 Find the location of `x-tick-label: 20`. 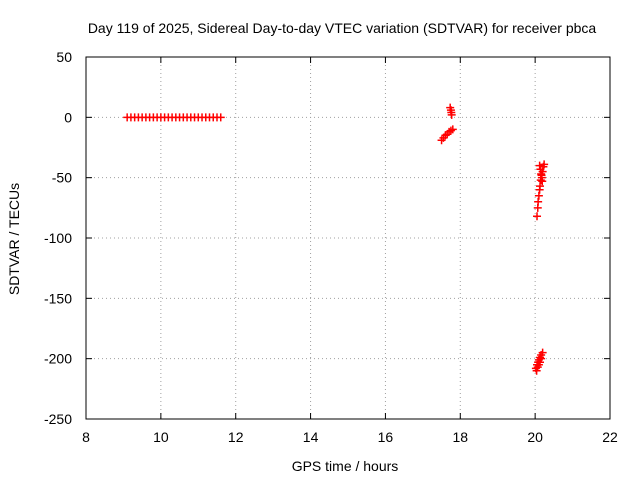

x-tick-label: 20 is located at coordinates (535, 437).